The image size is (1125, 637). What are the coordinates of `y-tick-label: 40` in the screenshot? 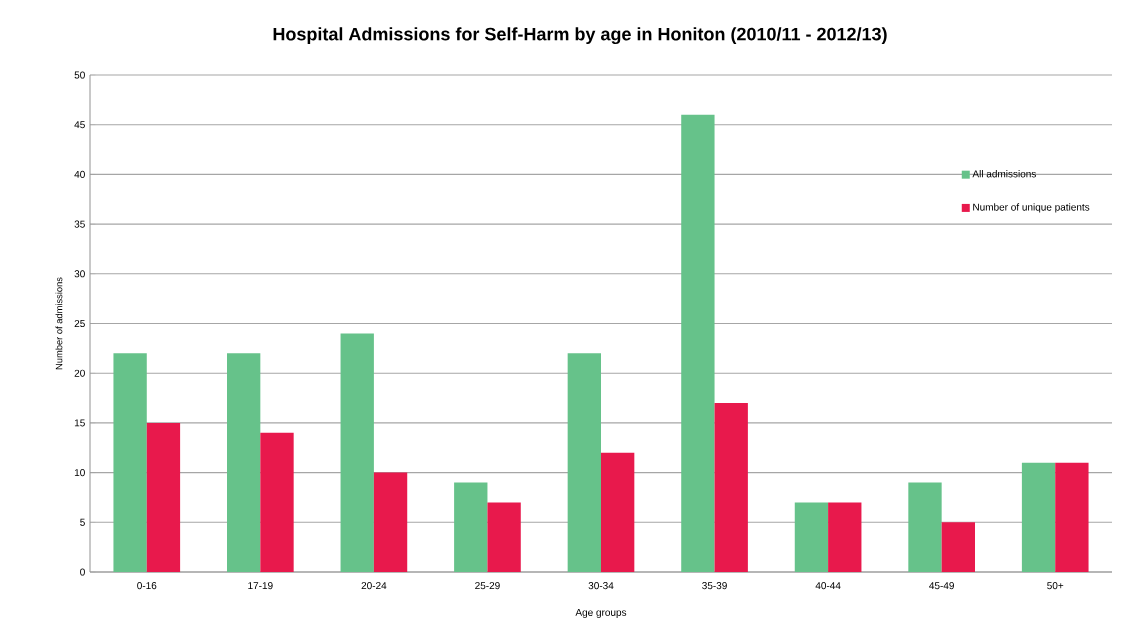 It's located at (79, 174).